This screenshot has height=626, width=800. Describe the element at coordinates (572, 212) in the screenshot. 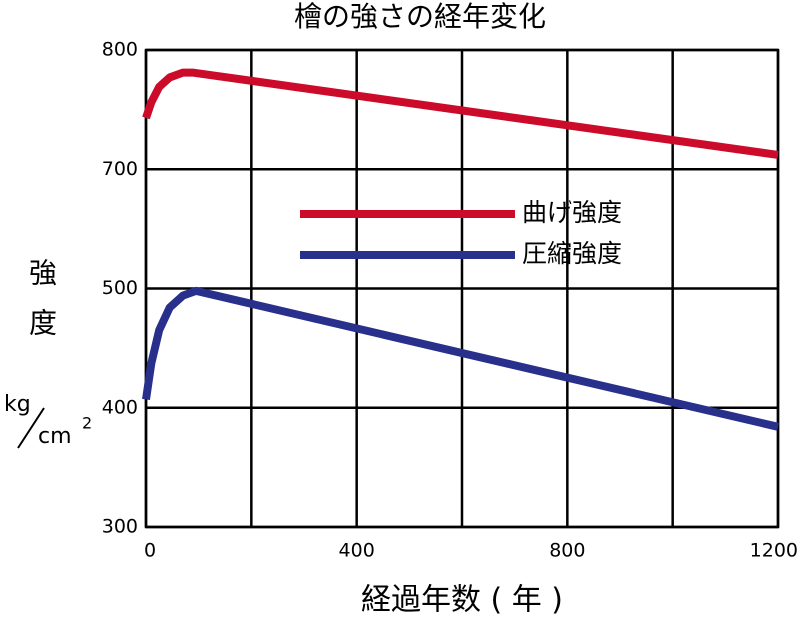

I see `legend-label: 曲げ強度` at that location.